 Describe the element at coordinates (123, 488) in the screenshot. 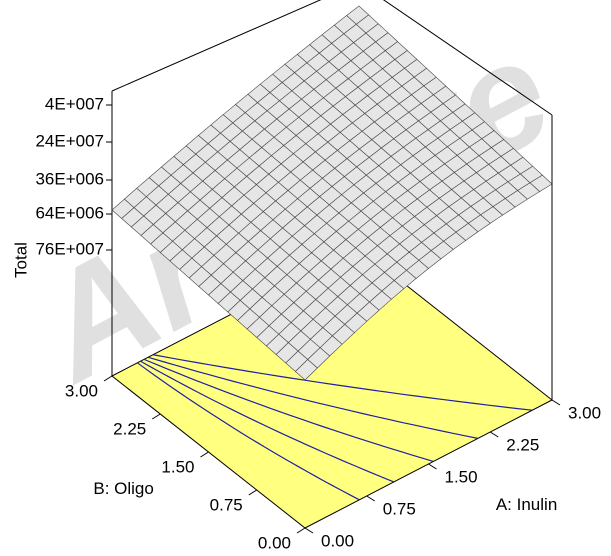

I see `y-axis-label: B: Oligo` at that location.